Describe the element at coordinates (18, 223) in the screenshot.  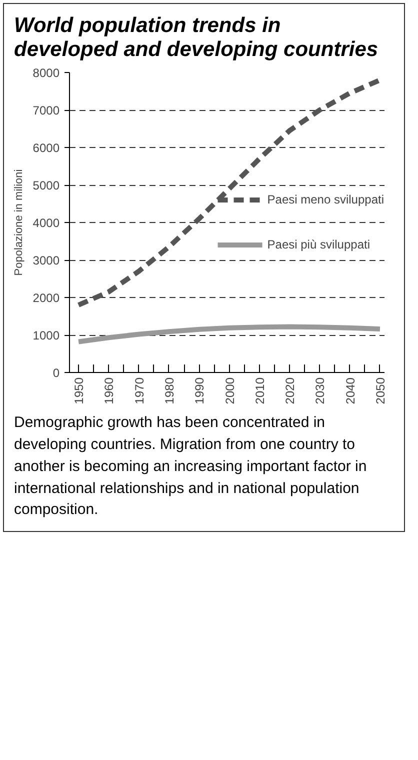
I see `y-axis-title: Popolazione in milioni` at that location.